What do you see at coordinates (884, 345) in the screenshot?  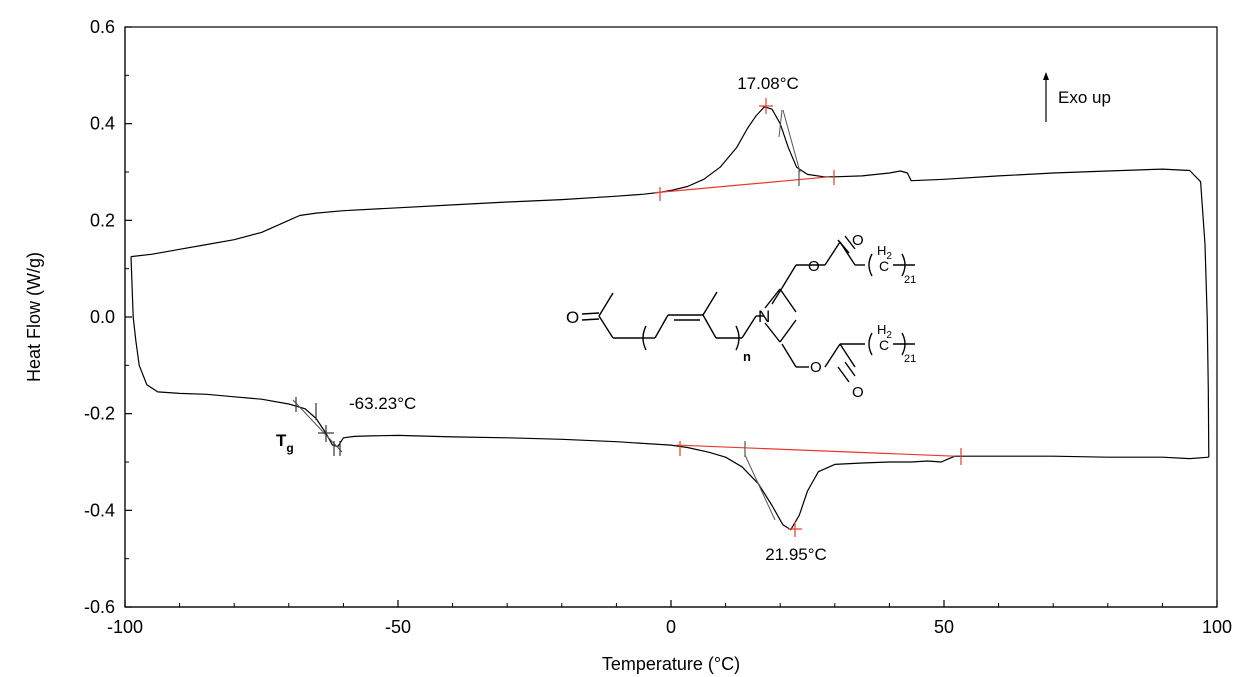 I see `atom-c-bottom: C` at bounding box center [884, 345].